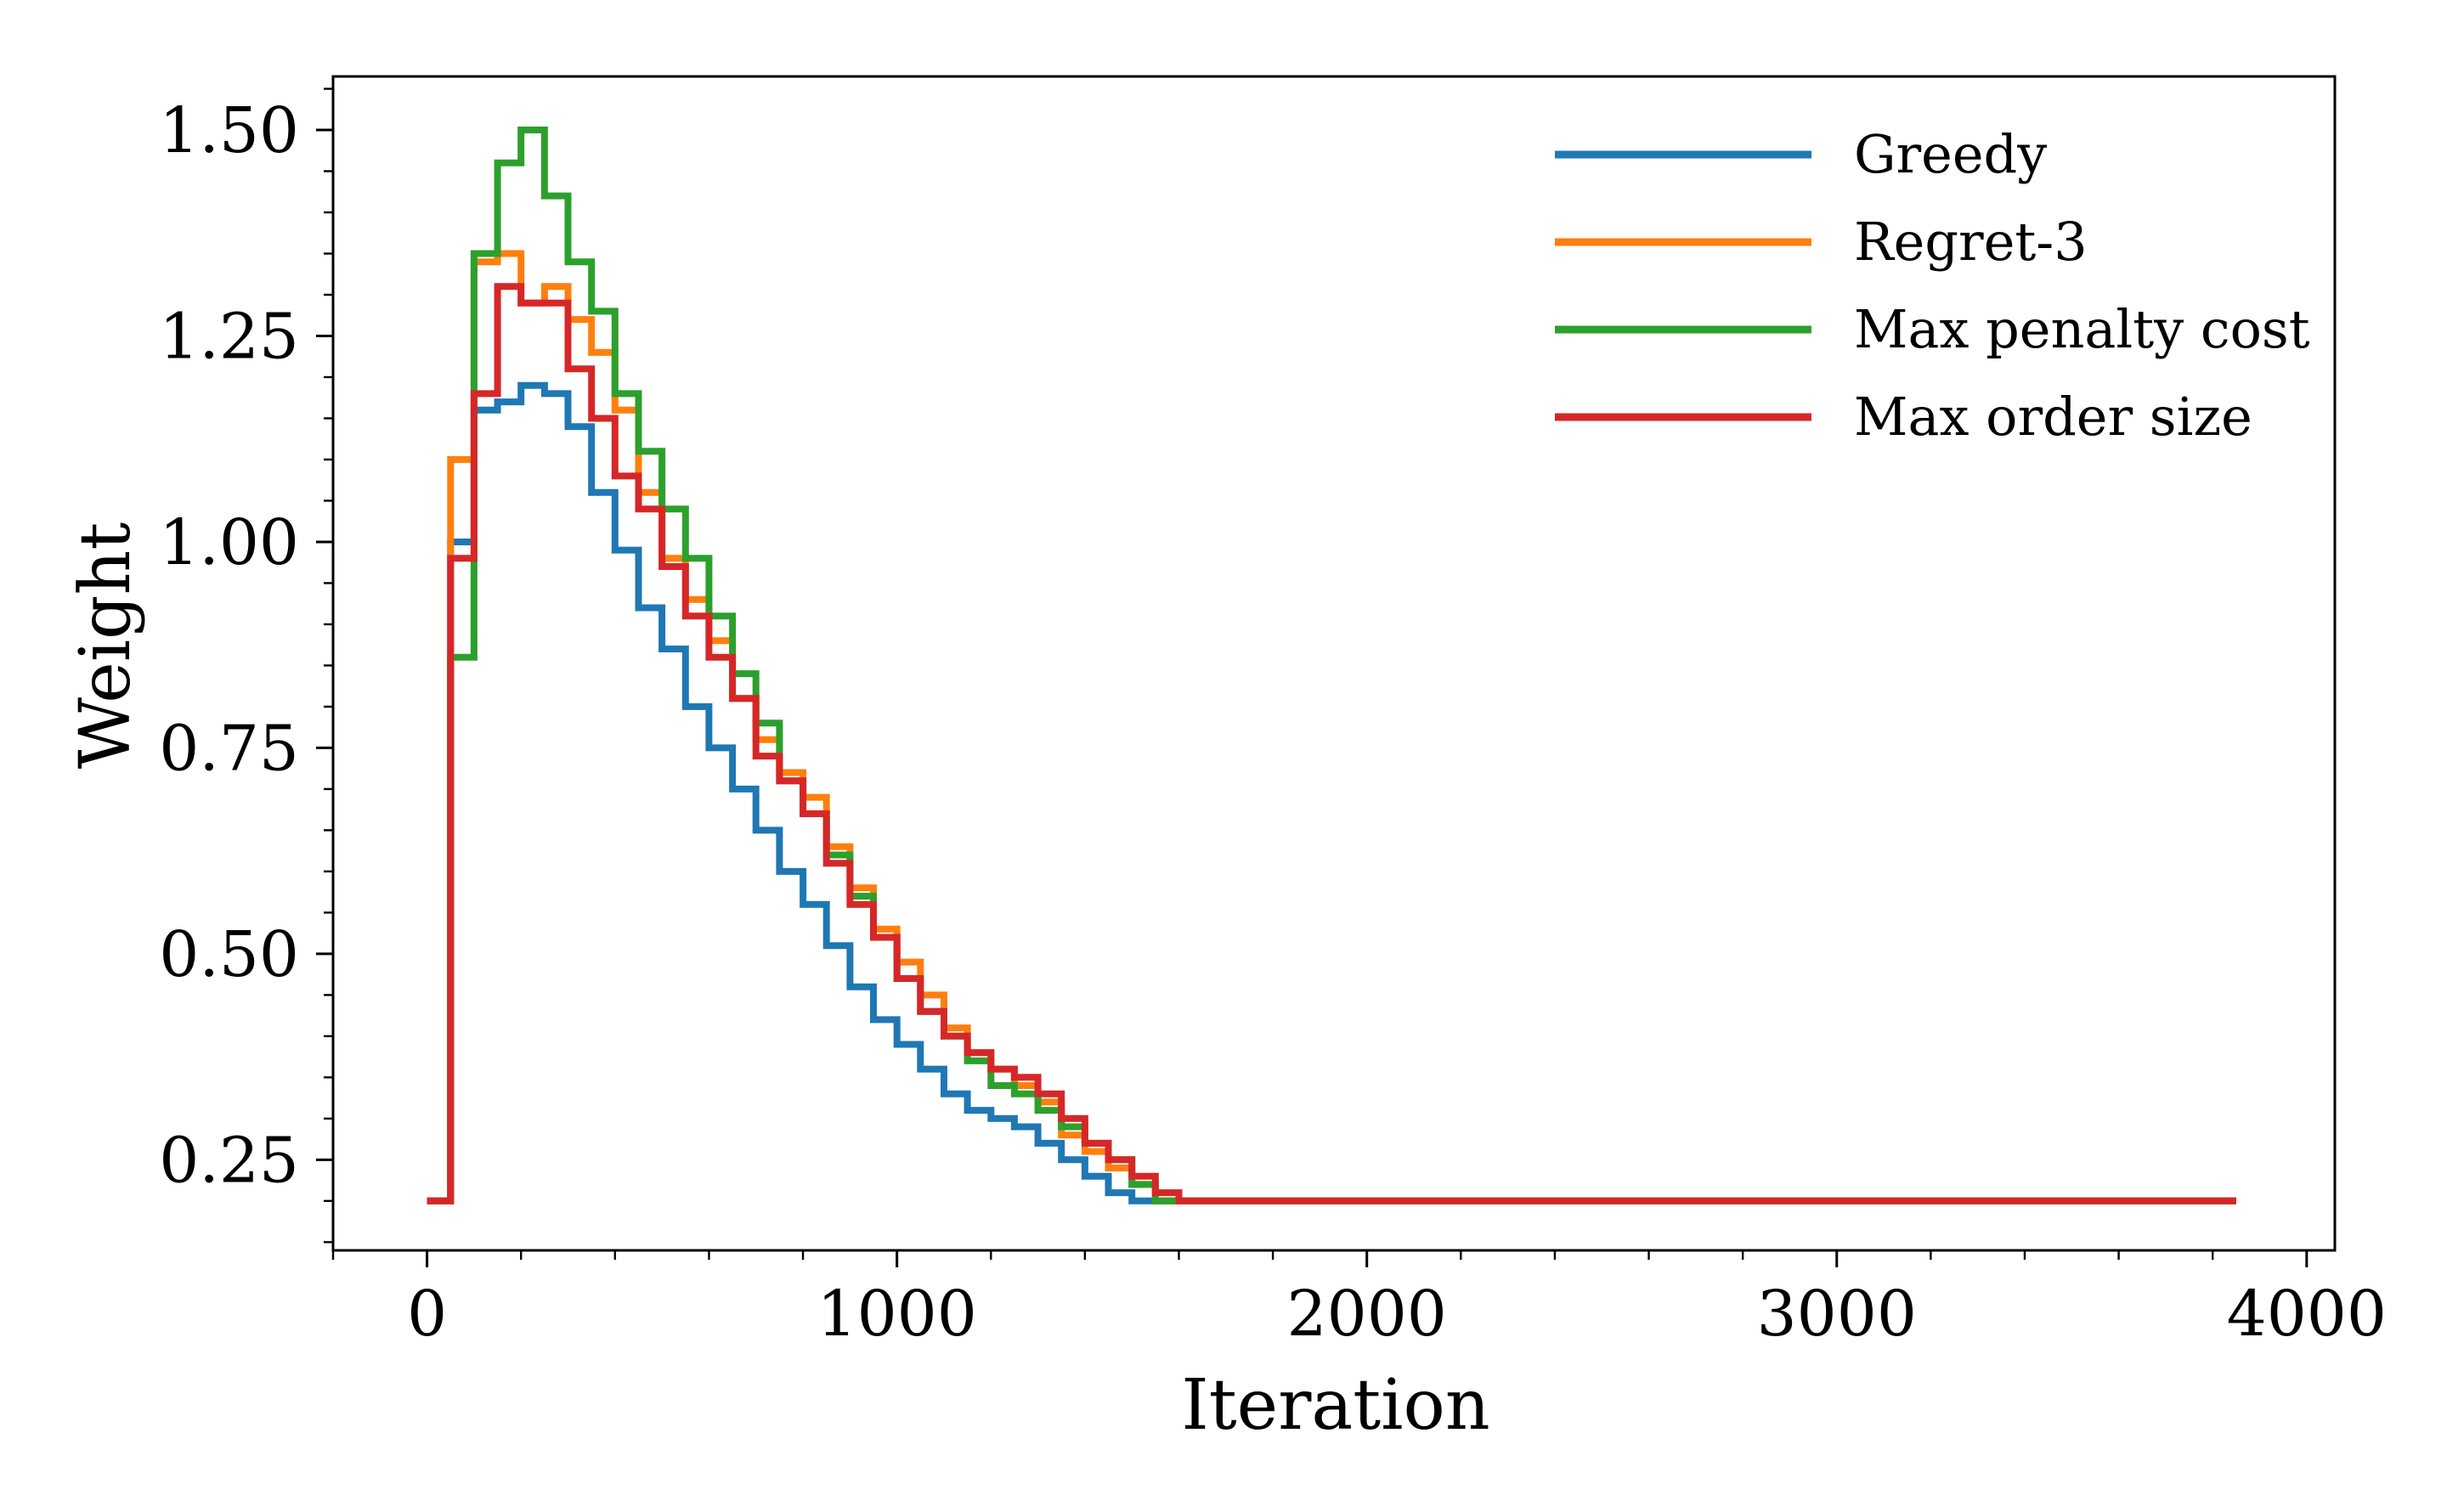 The image size is (2447, 1512). Describe the element at coordinates (229, 336) in the screenshot. I see `y-tick-label: 1.25` at that location.